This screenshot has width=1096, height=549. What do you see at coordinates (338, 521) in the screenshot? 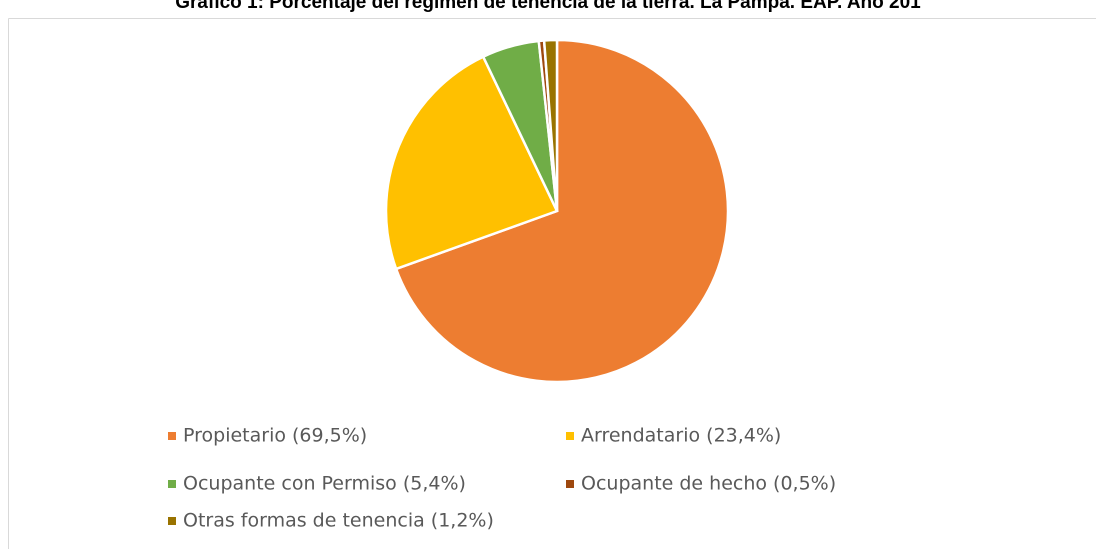
I see `legend-label: Otras formas de tenencia (1,2%)` at bounding box center [338, 521].